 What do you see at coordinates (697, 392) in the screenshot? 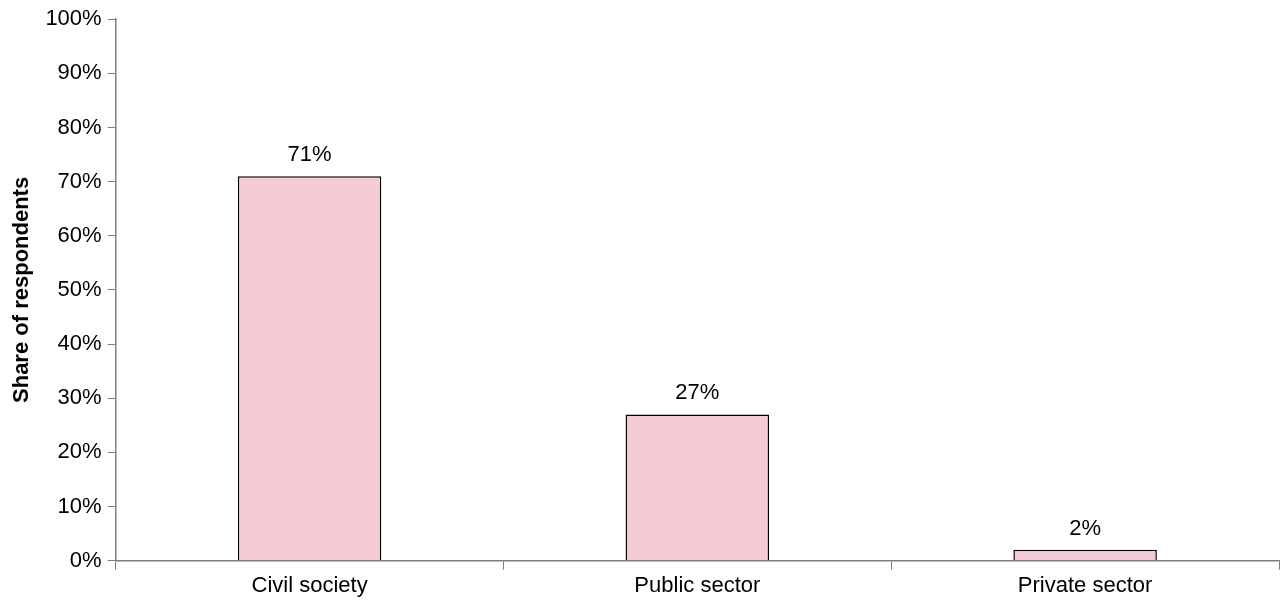
I see `data-label: 27%` at bounding box center [697, 392].